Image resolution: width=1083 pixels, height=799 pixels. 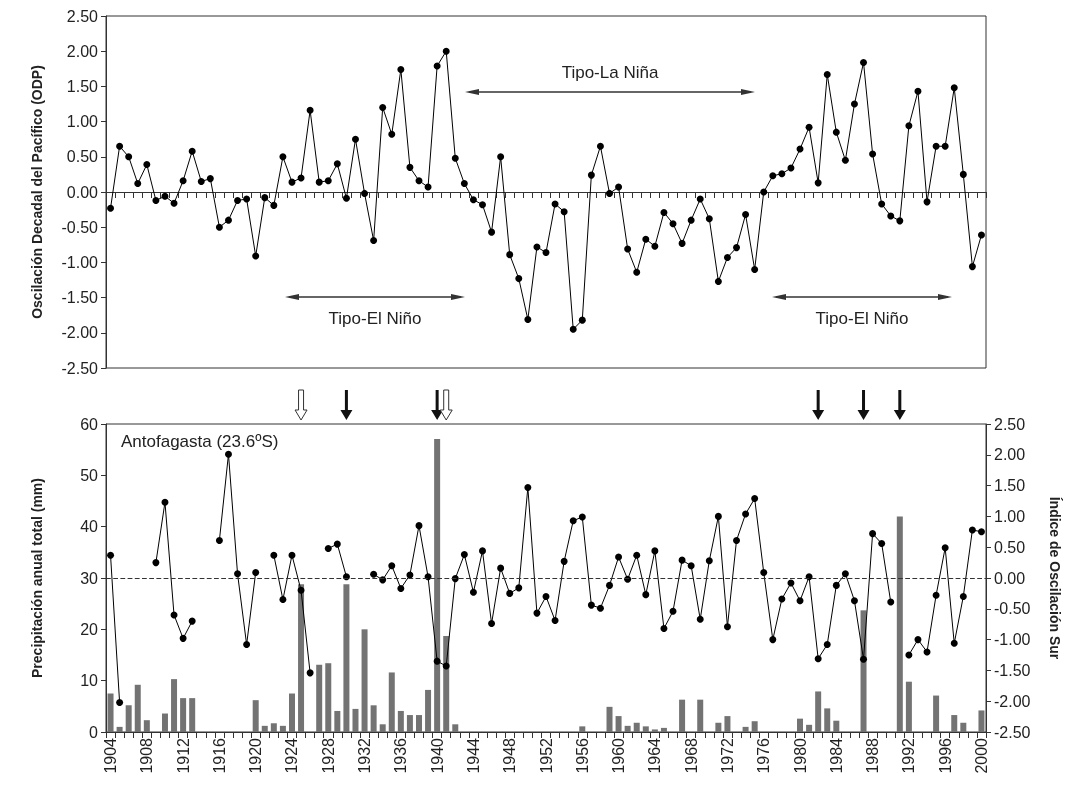 What do you see at coordinates (1010, 516) in the screenshot?
I see `y2-tick-label: 1.00` at bounding box center [1010, 516].